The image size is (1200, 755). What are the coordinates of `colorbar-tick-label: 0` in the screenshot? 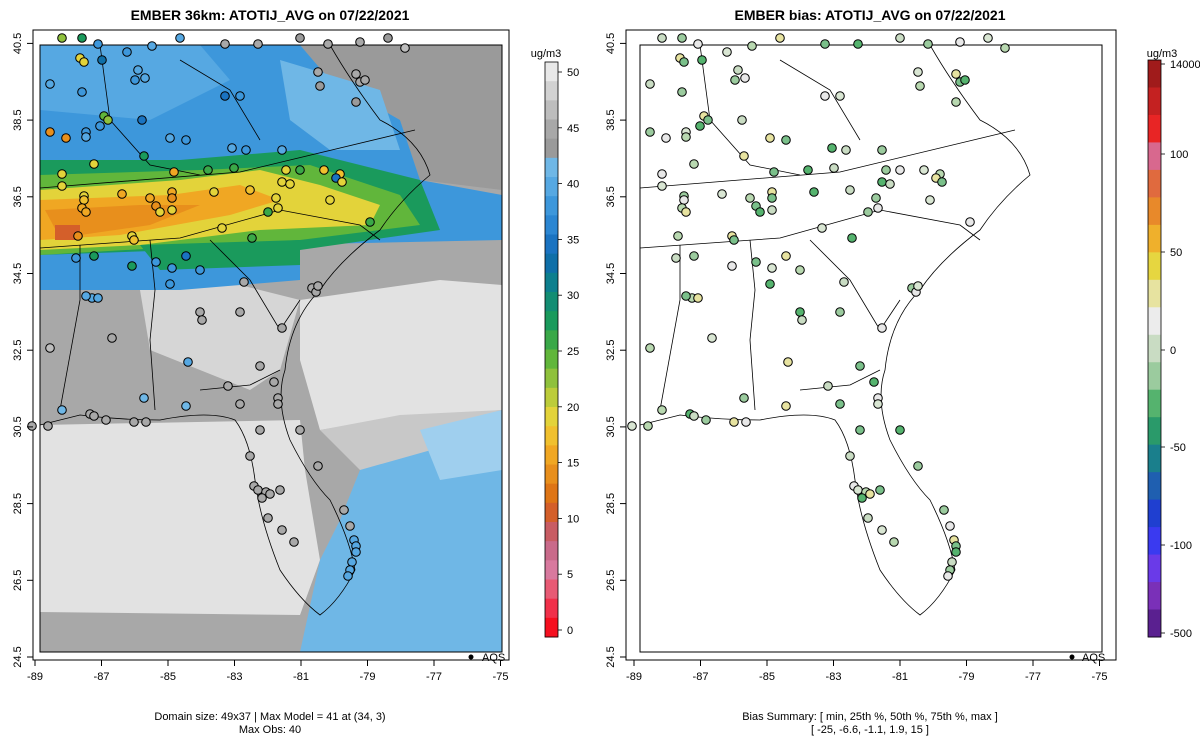 It's located at (1173, 351).